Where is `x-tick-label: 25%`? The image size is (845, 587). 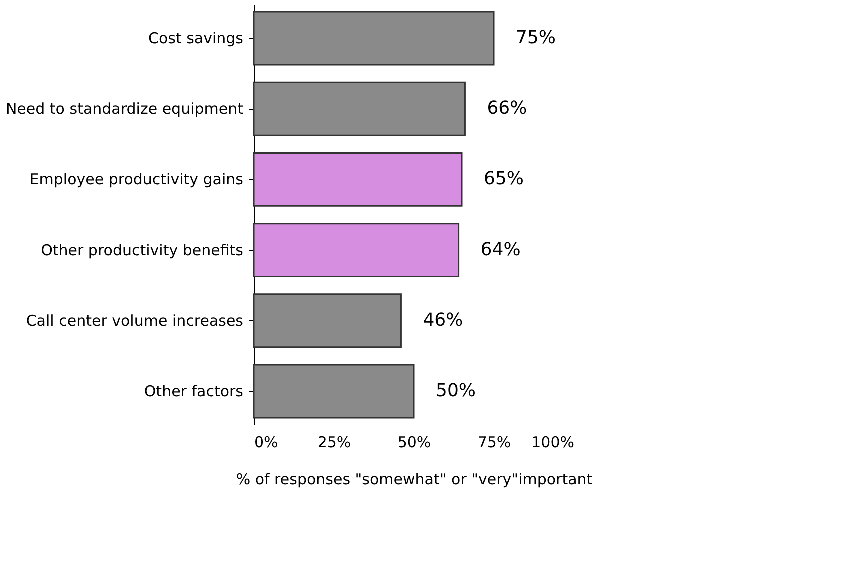
x-tick-label: 25% is located at coordinates (335, 443).